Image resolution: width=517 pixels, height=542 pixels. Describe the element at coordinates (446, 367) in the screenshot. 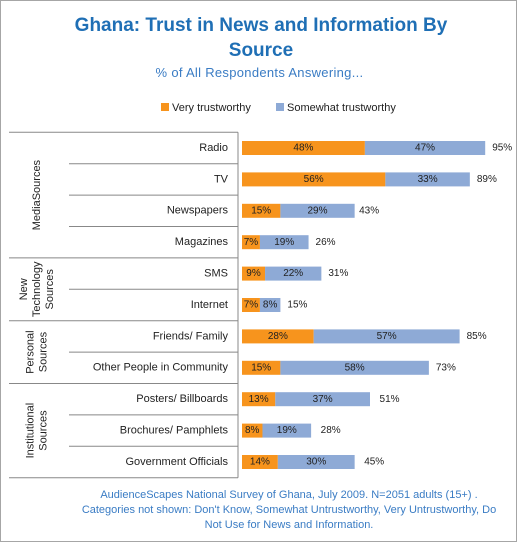

I see `total-label: 73%` at that location.